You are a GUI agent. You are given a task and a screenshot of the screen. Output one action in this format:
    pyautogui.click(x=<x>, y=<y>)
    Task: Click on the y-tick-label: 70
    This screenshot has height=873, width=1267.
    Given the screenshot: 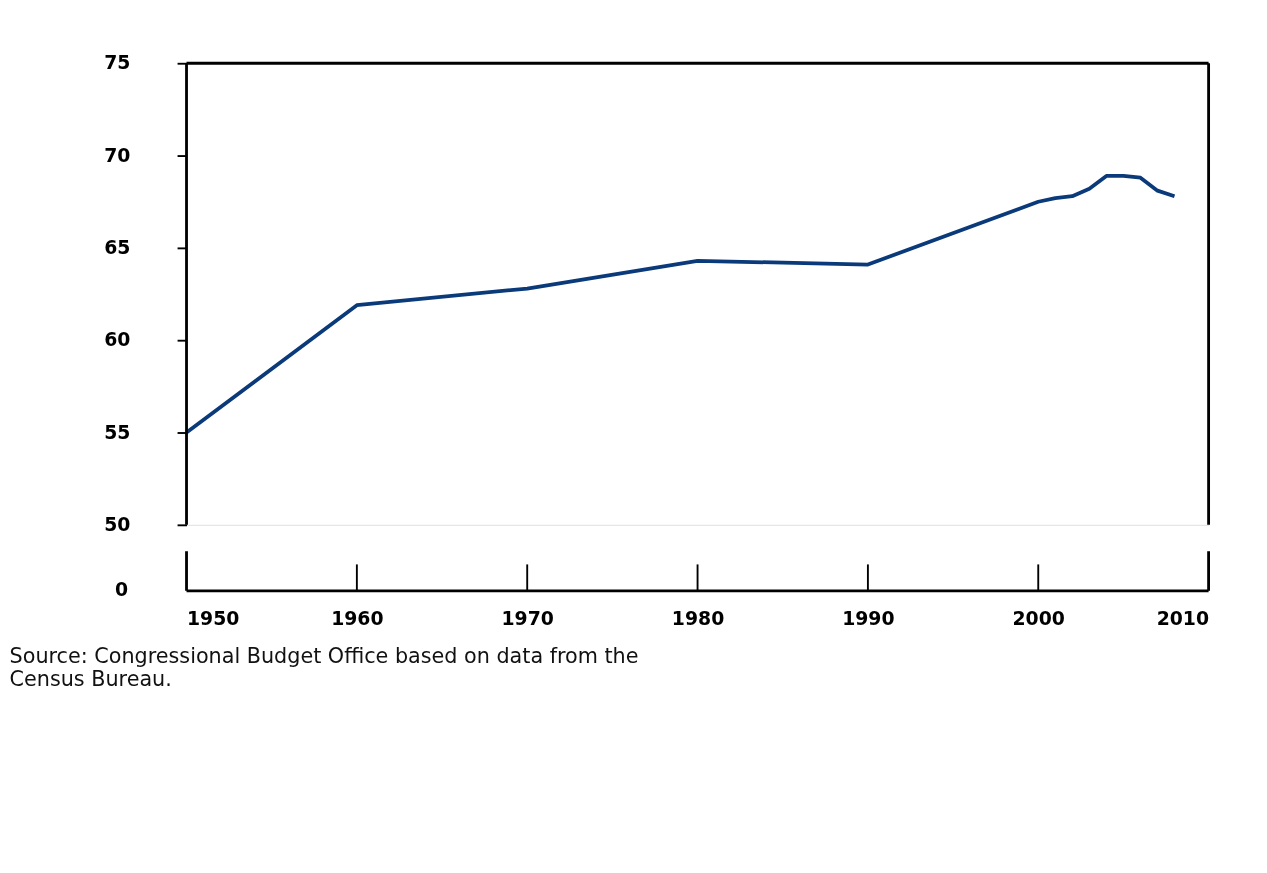 What is the action you would take?
    pyautogui.click(x=117, y=155)
    